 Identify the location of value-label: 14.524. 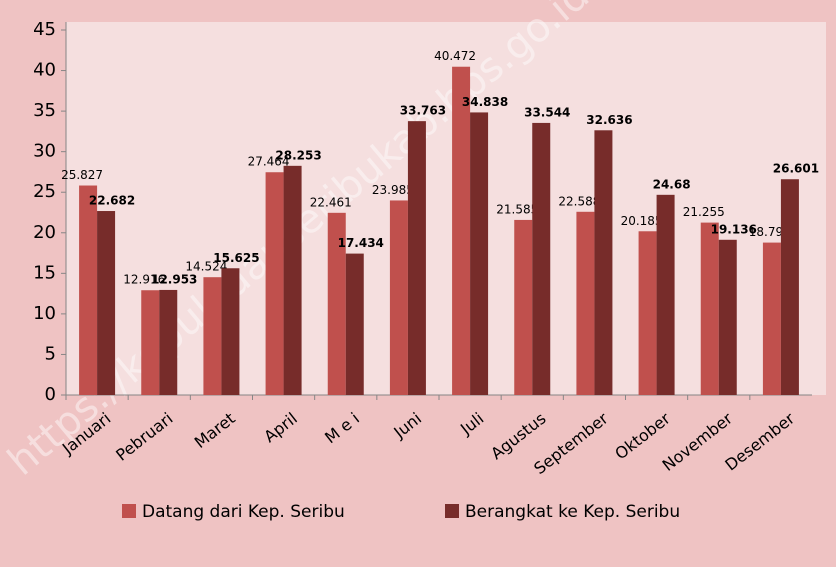
(206, 267).